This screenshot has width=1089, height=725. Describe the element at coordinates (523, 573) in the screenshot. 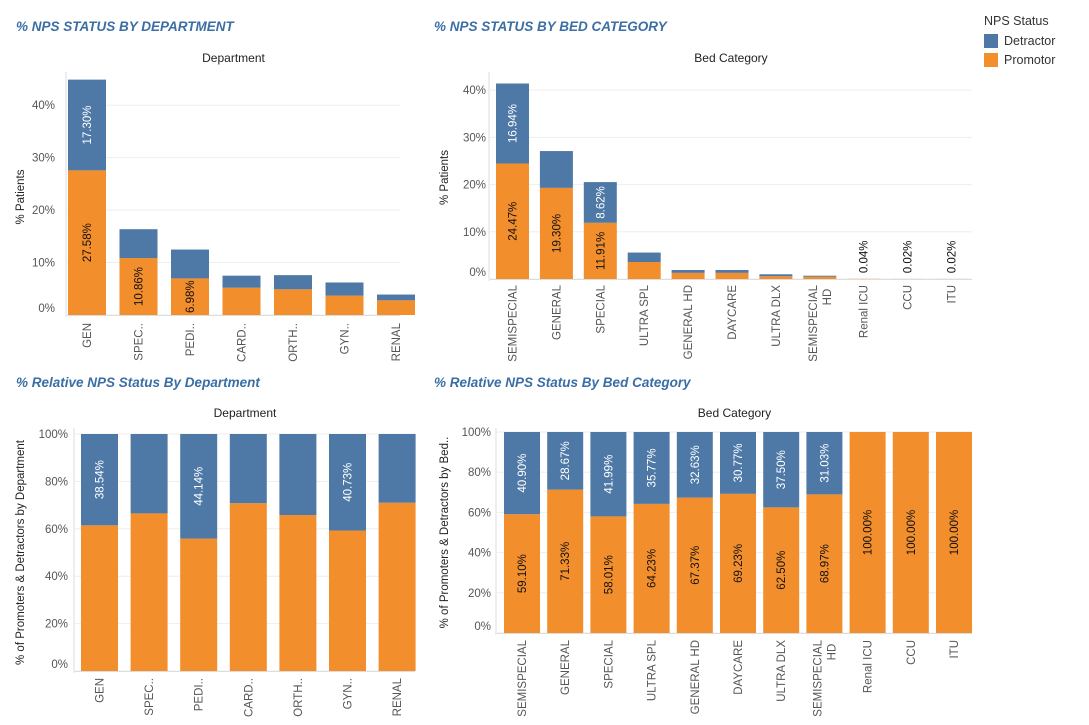

I see `chart4-data-label-promotor: 59.10%` at that location.